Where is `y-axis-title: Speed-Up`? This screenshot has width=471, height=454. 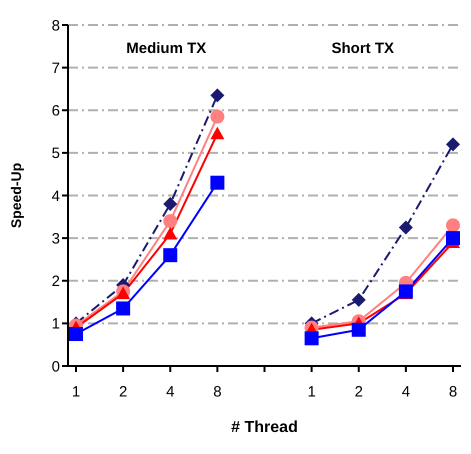
y-axis-title: Speed-Up is located at coordinates (16, 195).